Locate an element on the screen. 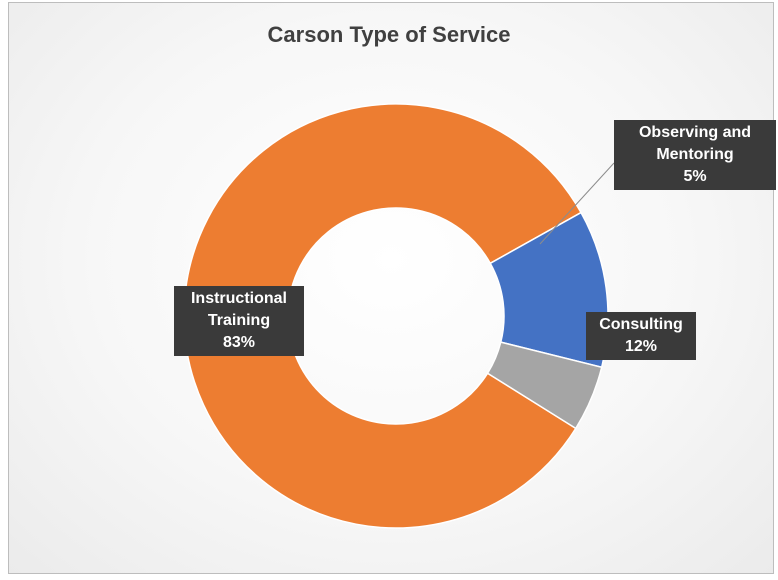  data-label-consulting: Consulting 12% is located at coordinates (641, 336).